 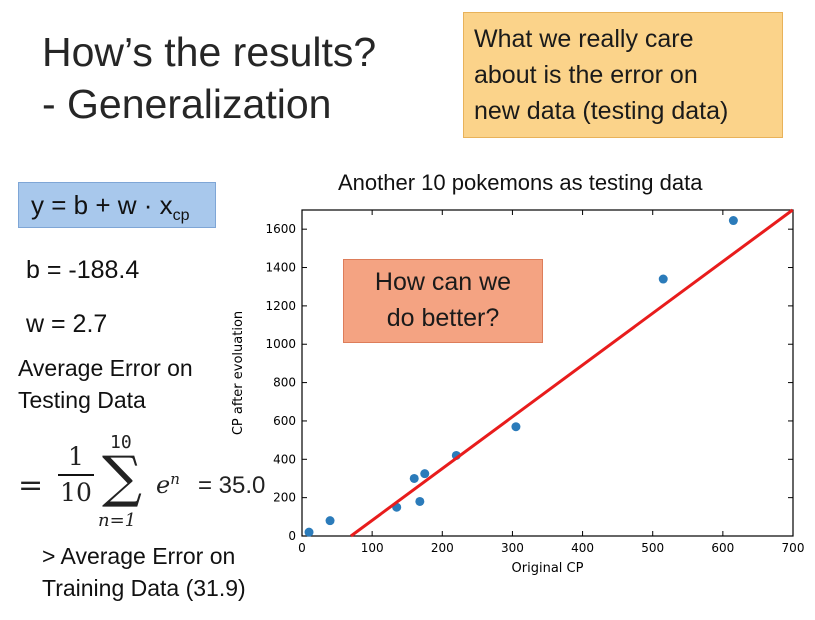 What do you see at coordinates (143, 482) in the screenshot?
I see `error-sum-formula: = 1 10 10 ∑ n=1 en = 35.0` at bounding box center [143, 482].